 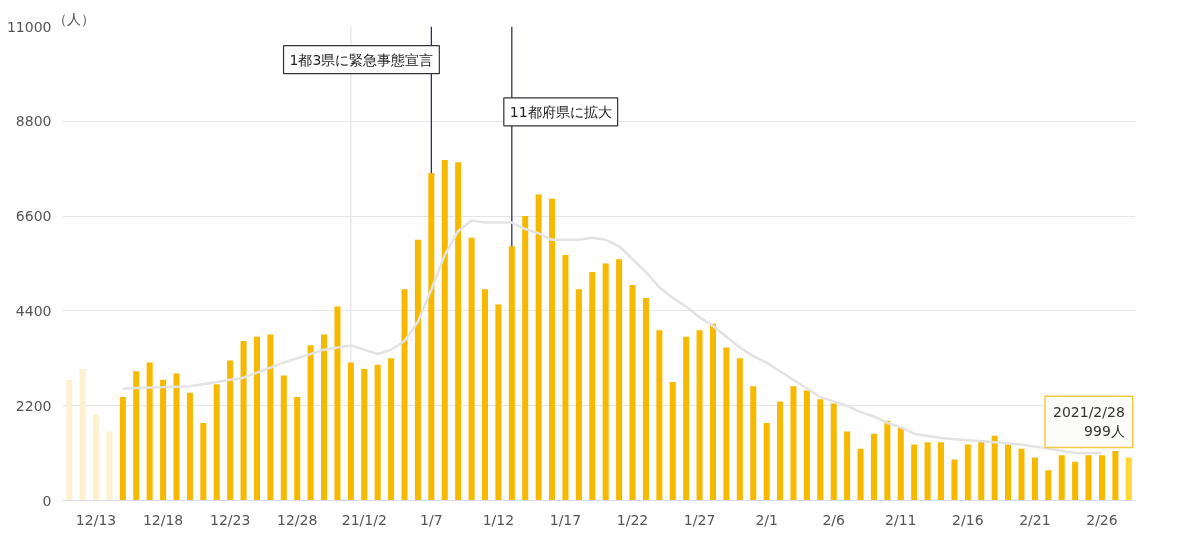 What do you see at coordinates (361, 59) in the screenshot?
I see `ref-line-label: 1都3県に緊急事態宣言` at bounding box center [361, 59].